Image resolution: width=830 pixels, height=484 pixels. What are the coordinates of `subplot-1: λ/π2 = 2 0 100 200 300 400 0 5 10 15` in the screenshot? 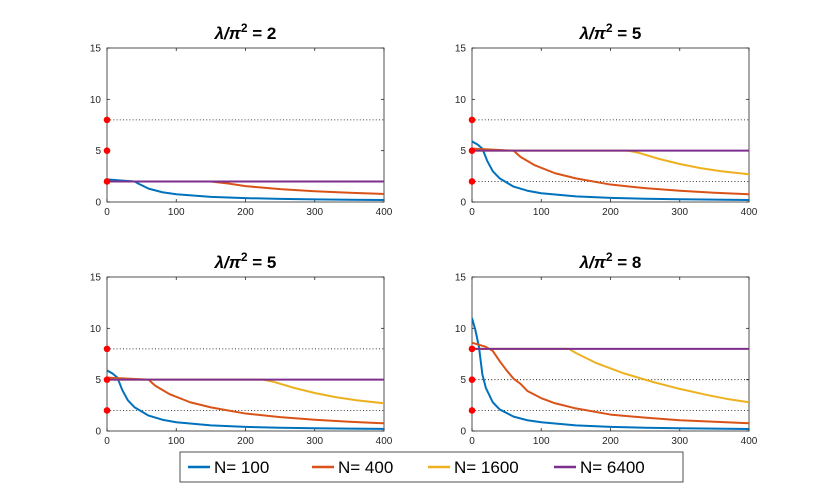 It's located at (241, 119).